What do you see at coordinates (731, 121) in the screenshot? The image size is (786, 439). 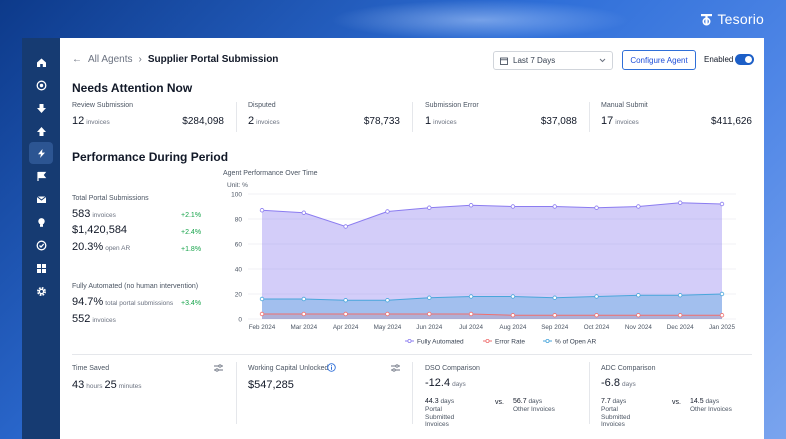 I see `attention-card-amount: $411,626` at bounding box center [731, 121].